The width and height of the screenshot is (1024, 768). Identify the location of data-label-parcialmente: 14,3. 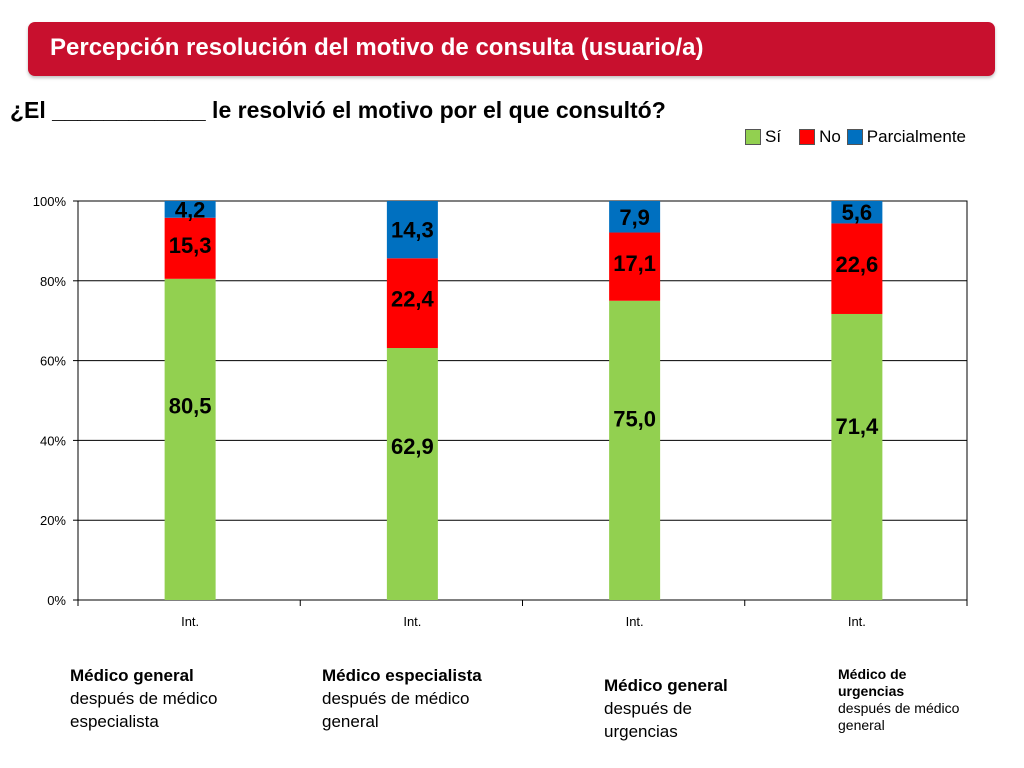
(412, 230).